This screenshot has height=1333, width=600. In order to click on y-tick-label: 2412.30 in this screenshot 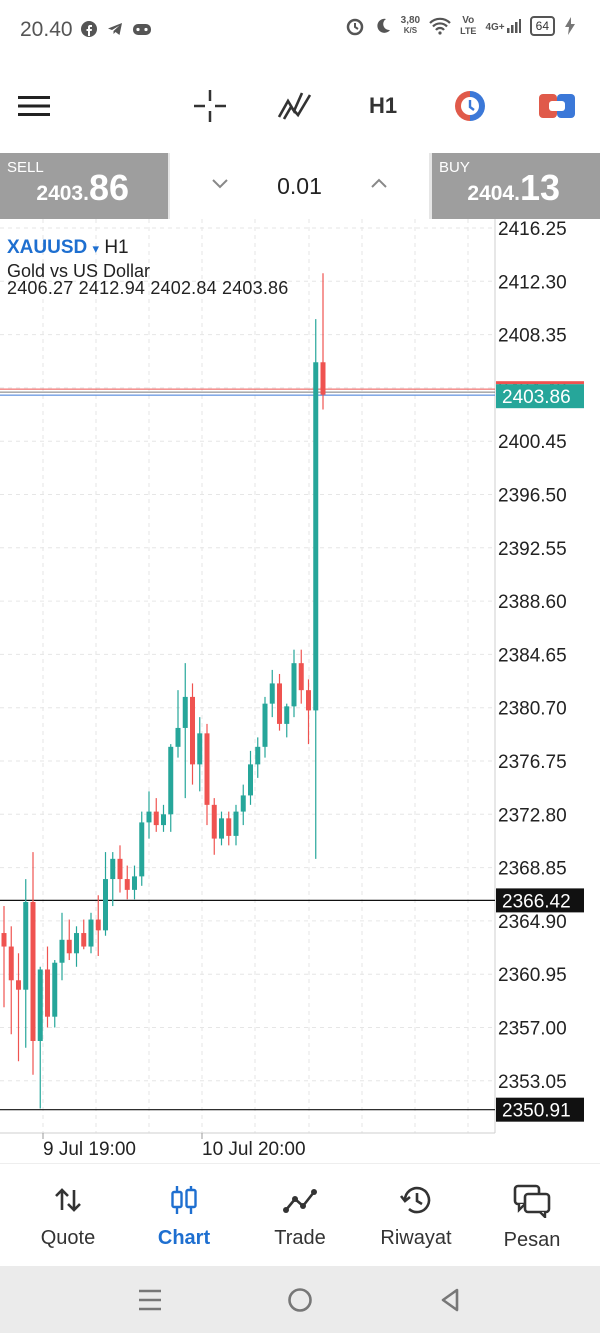, I will do `click(532, 282)`.